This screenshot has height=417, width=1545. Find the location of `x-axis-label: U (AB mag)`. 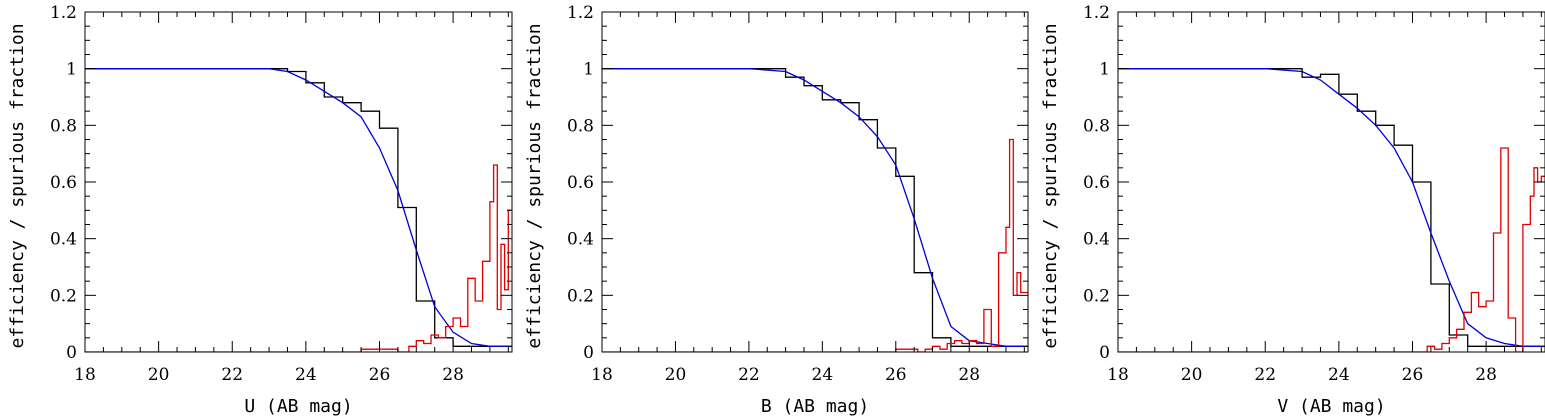

x-axis-label: U (AB mag) is located at coordinates (298, 406).